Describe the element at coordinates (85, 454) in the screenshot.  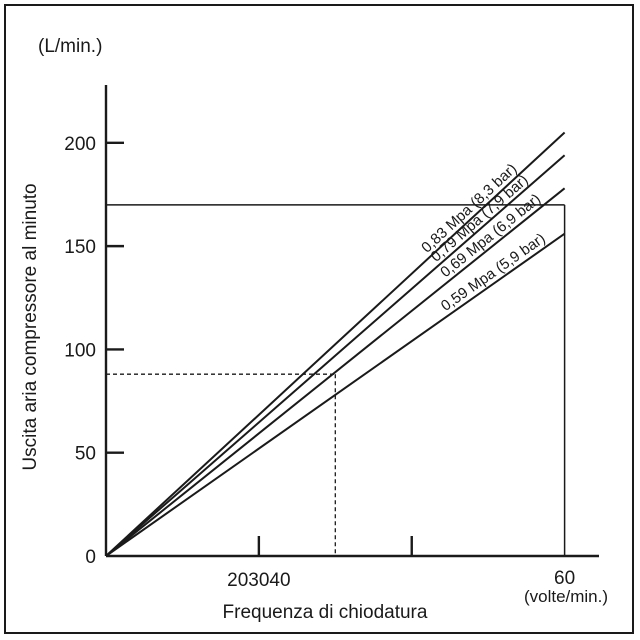
I see `y-tick-label: 50` at that location.